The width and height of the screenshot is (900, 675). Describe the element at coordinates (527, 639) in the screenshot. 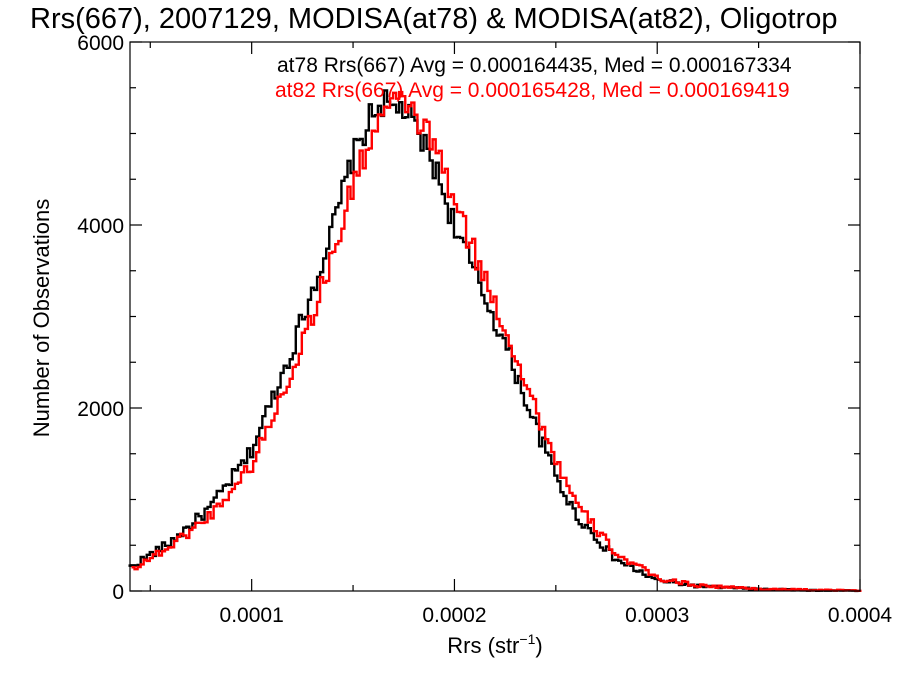

I see `x-axis-label-superscript: −1` at that location.